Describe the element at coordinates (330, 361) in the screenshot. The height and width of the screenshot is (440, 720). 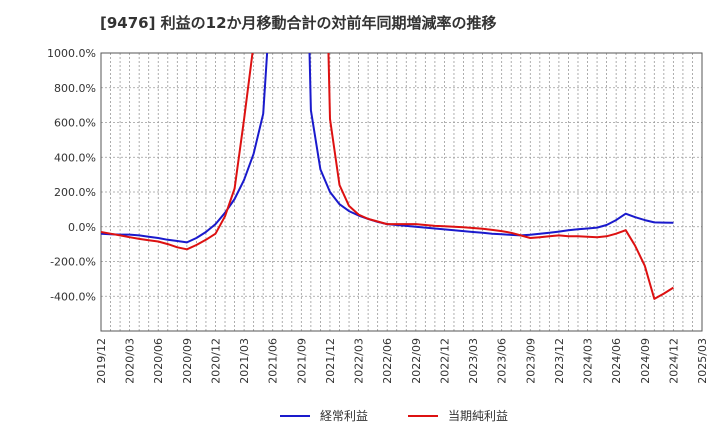
I see `x-tick-label: 2021/12` at that location.